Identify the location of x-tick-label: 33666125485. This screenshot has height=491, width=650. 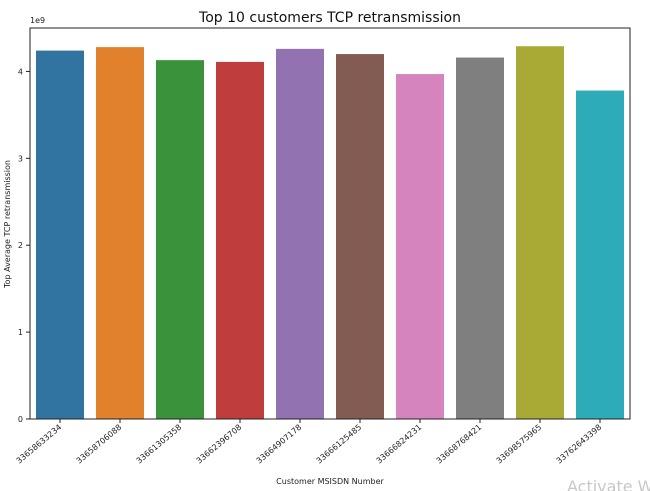
(339, 444).